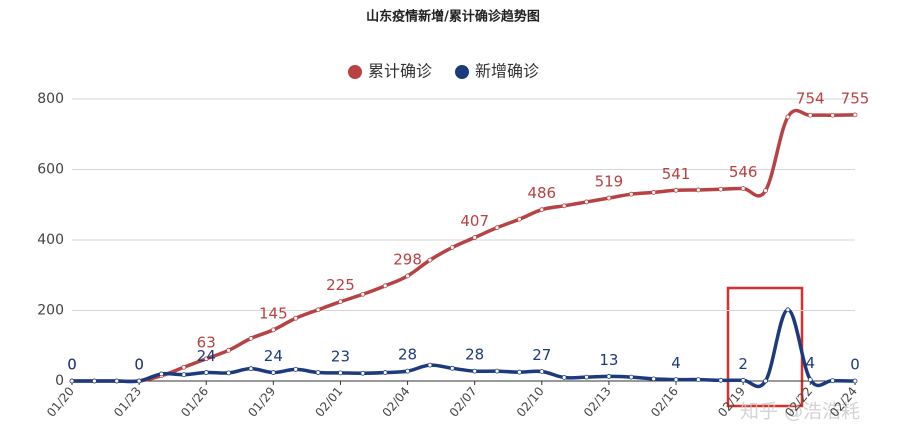  What do you see at coordinates (530, 401) in the screenshot?
I see `x-tick-label: 02/10` at bounding box center [530, 401].